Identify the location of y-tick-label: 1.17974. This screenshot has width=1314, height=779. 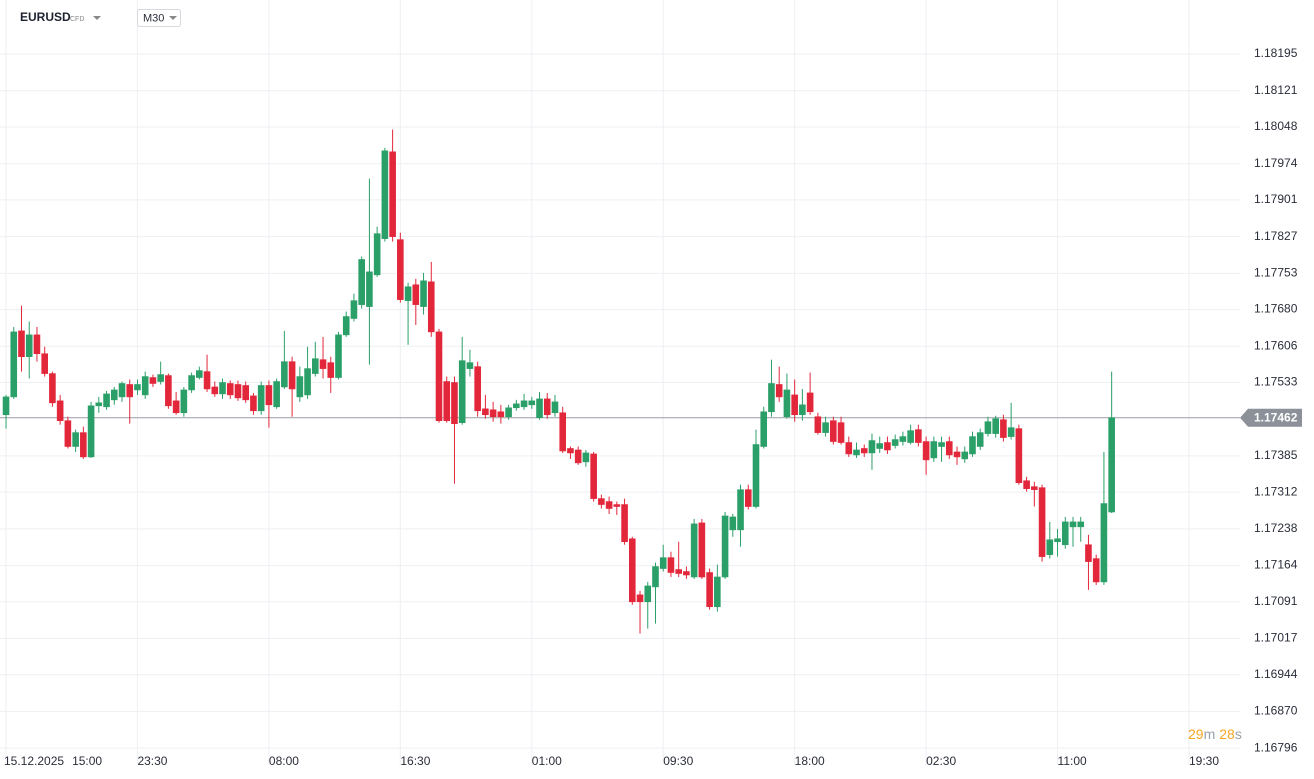
(1276, 163).